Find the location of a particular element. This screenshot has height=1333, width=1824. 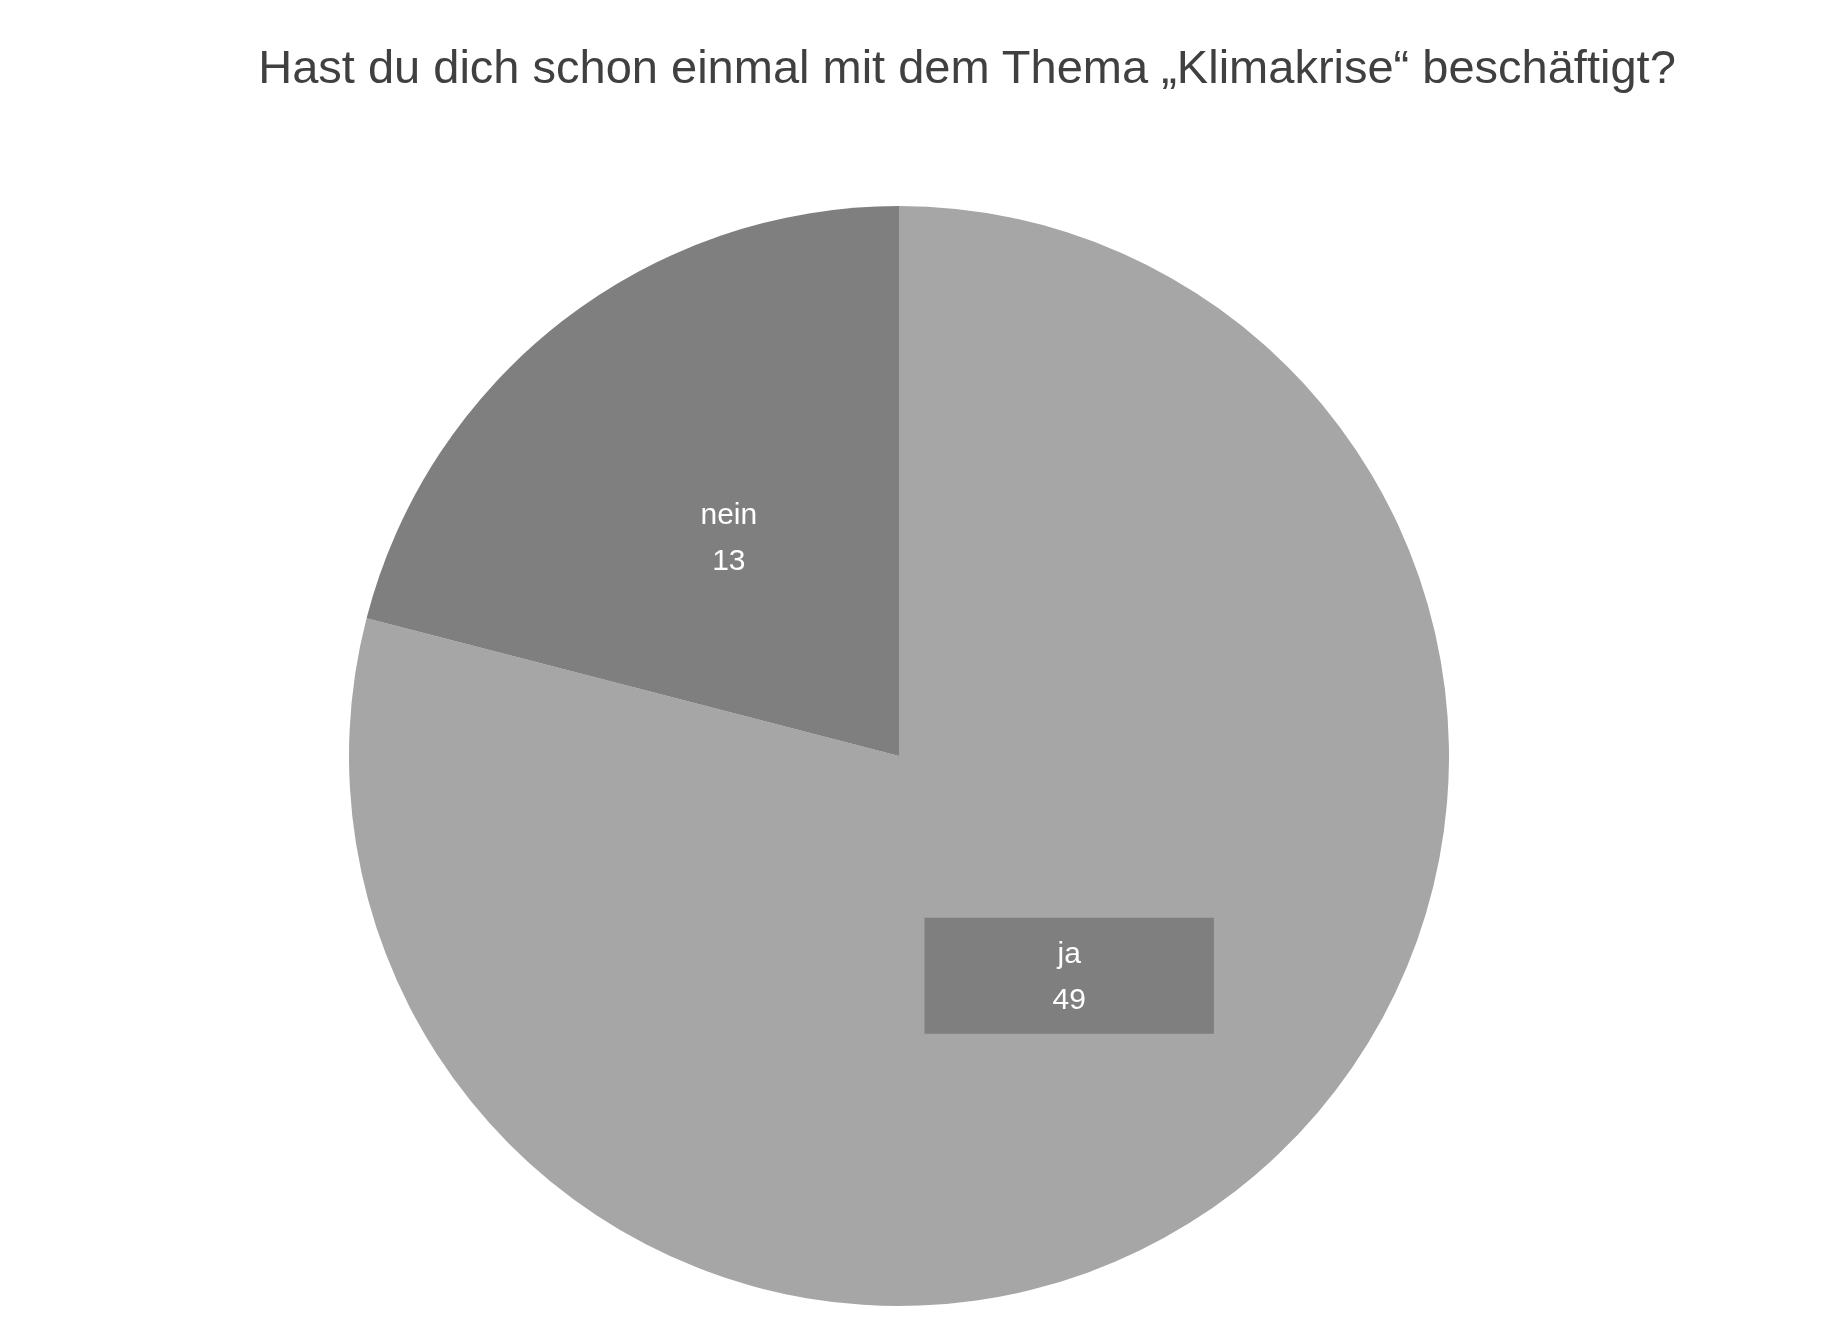

slice-label: ja is located at coordinates (1069, 953).